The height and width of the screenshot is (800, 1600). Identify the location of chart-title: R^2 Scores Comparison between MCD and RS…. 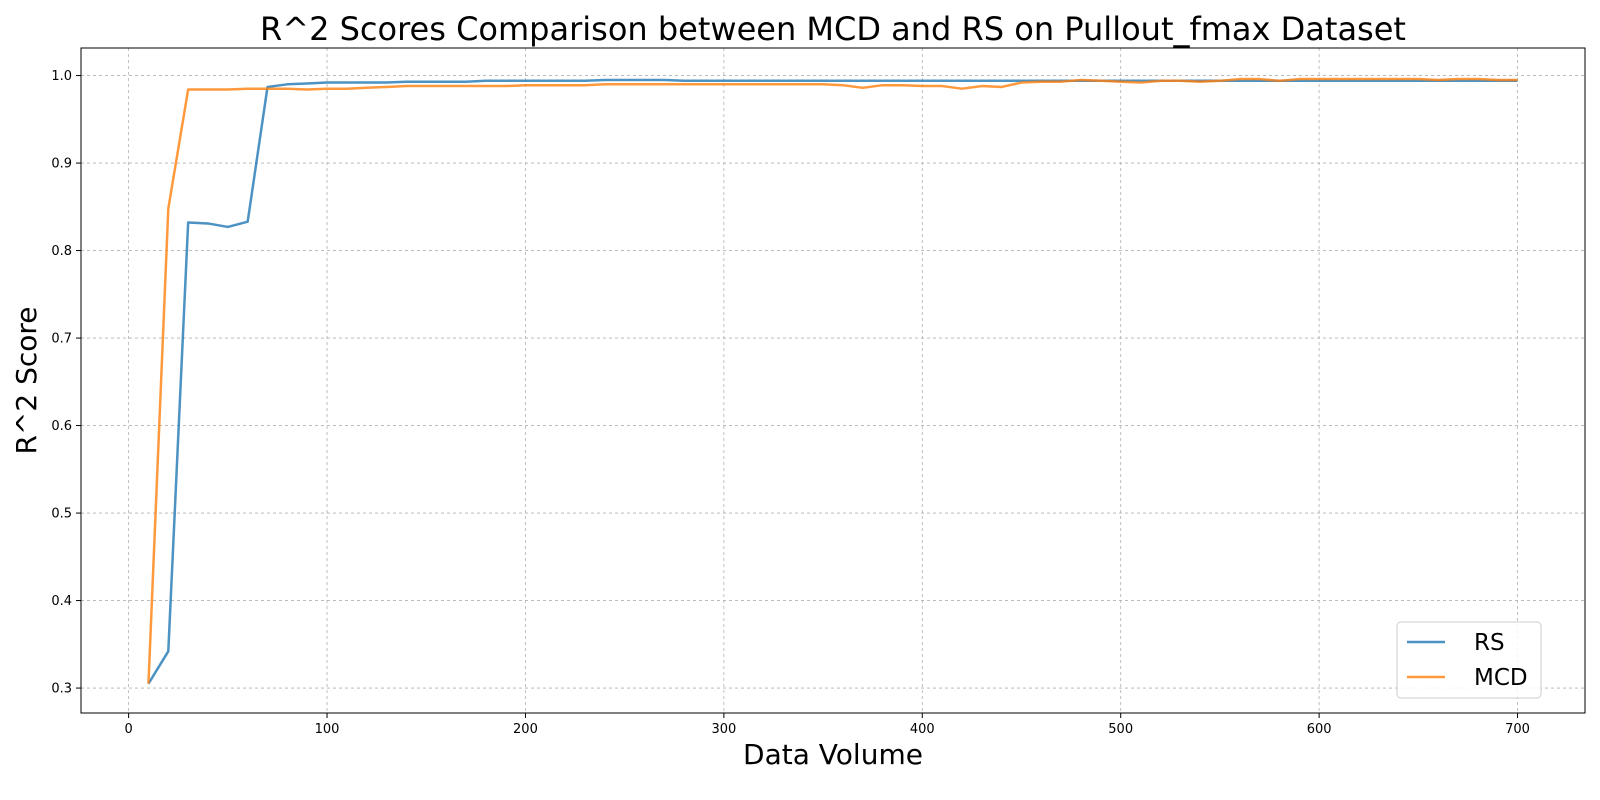
(833, 29).